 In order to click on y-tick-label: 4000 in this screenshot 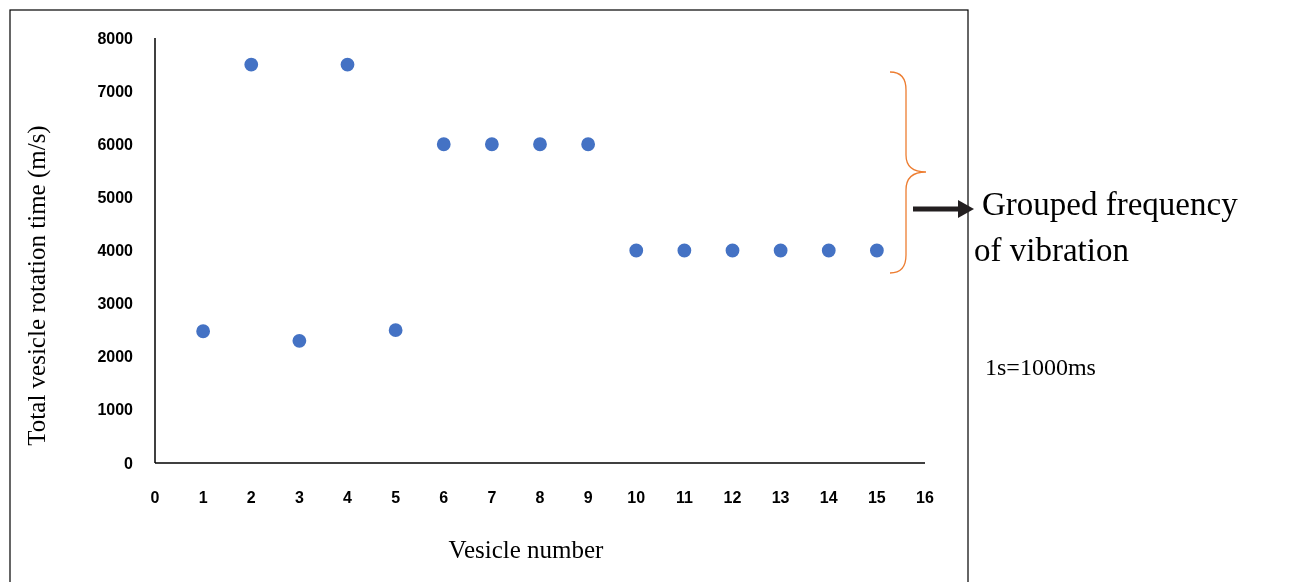, I will do `click(115, 251)`.